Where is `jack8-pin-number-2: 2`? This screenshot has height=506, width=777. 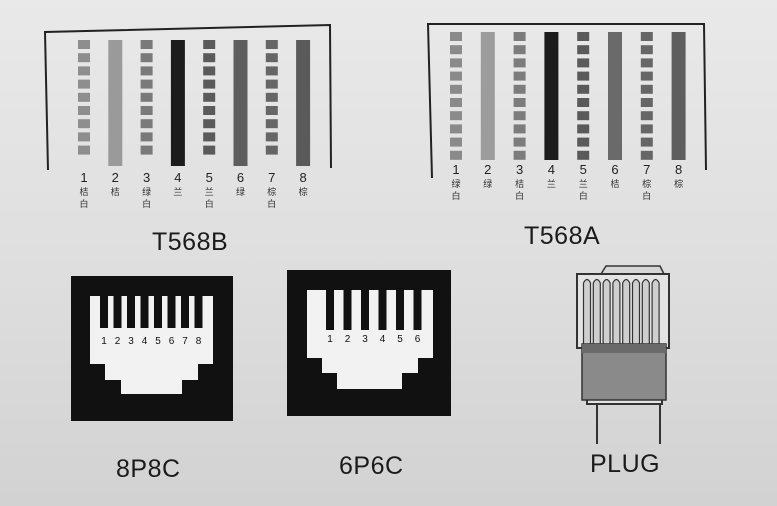
jack8-pin-number-2: 2 is located at coordinates (118, 341).